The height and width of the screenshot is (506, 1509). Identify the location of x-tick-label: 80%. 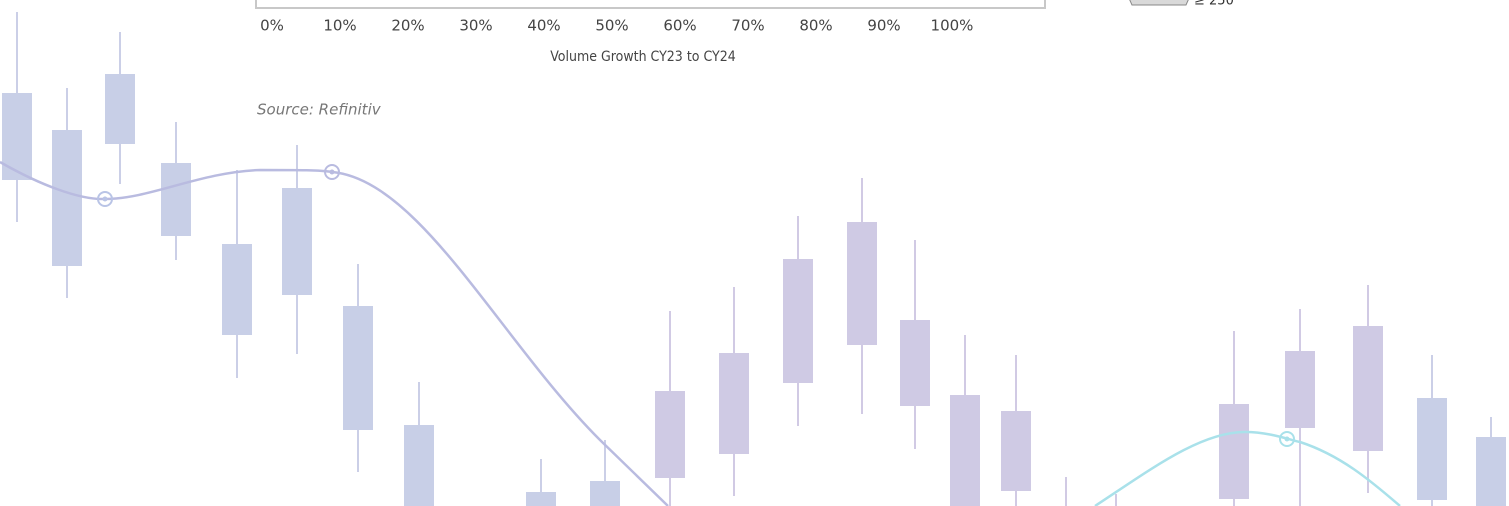
(815, 26).